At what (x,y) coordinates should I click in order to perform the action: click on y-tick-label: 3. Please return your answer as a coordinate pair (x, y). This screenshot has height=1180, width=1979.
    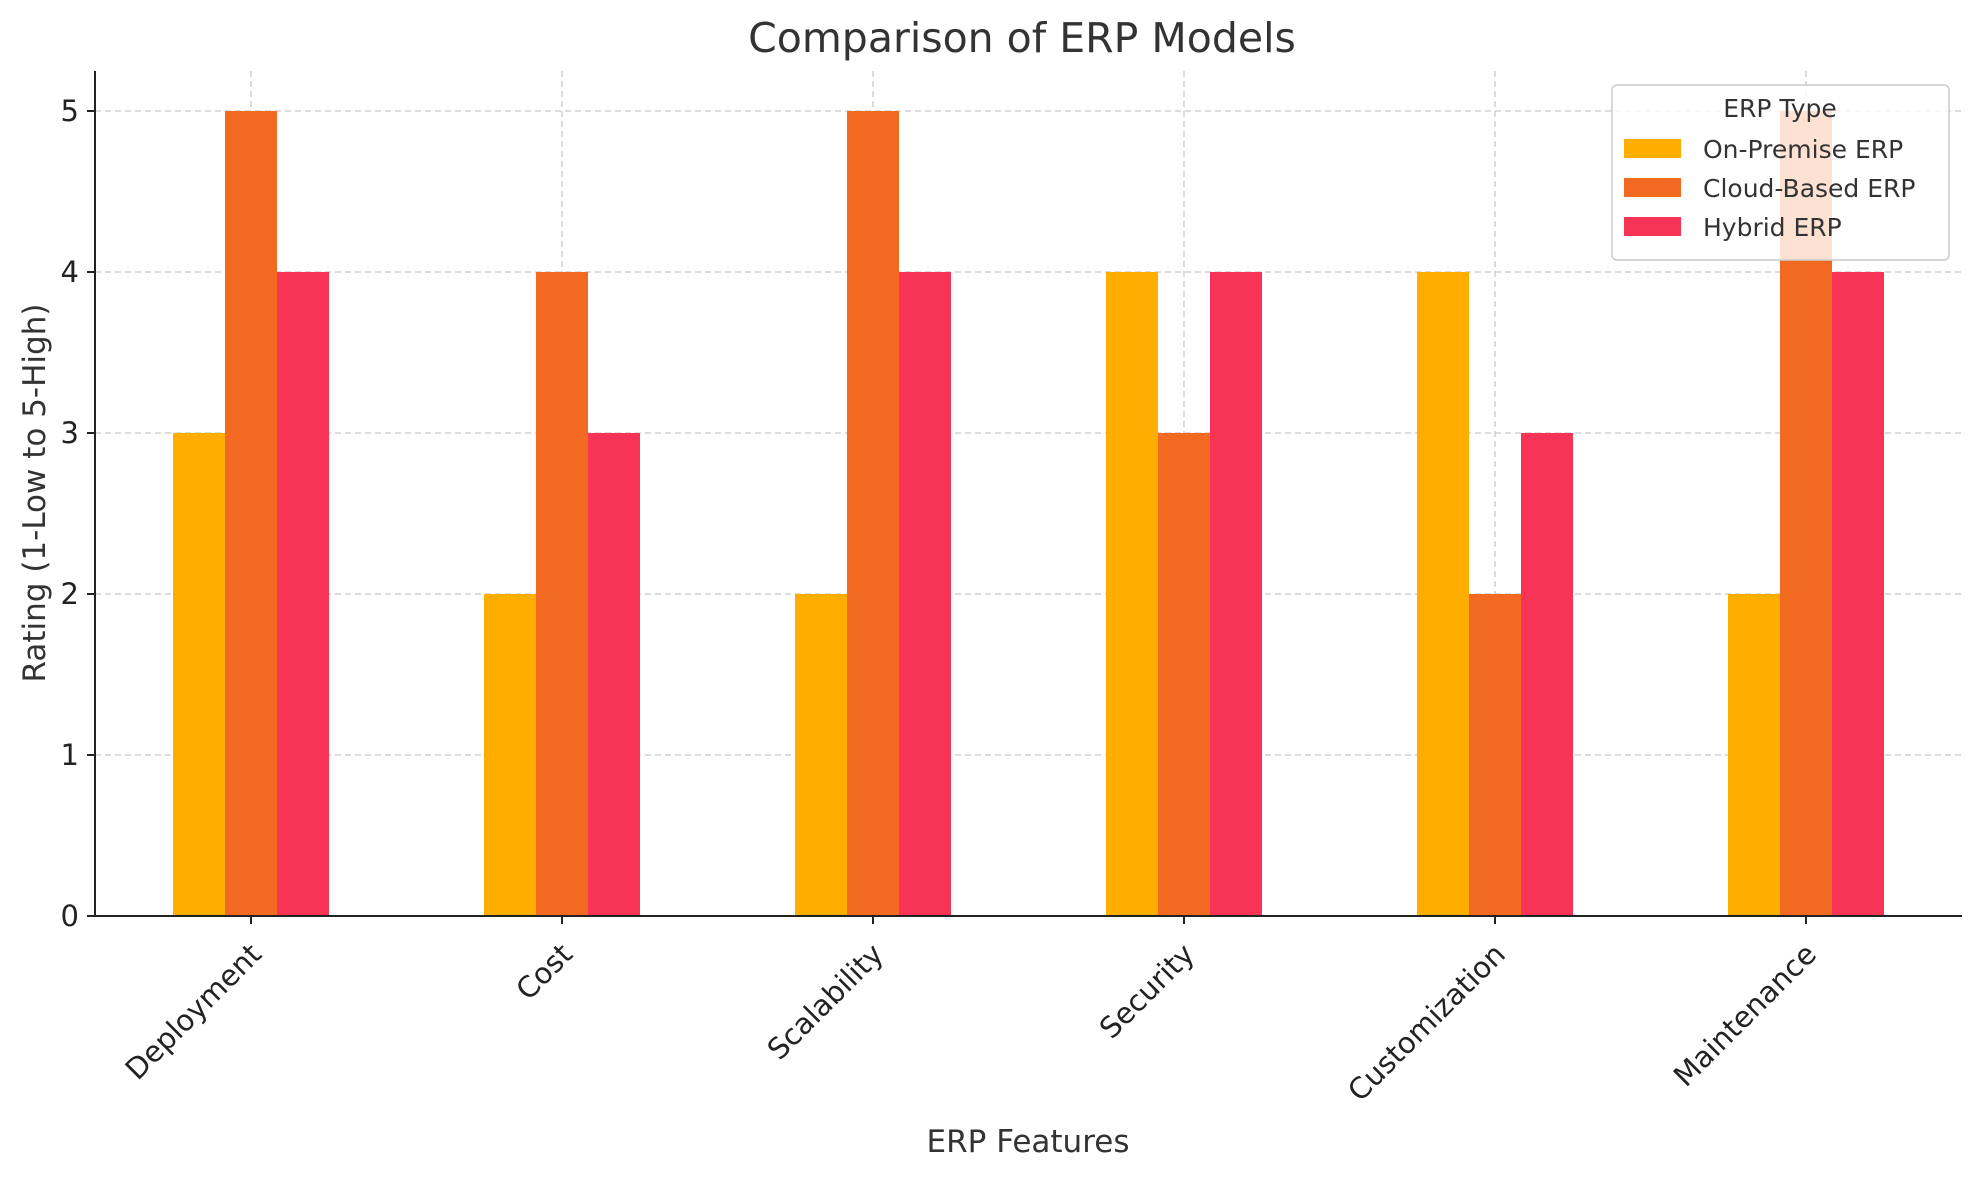
    Looking at the image, I should click on (70, 433).